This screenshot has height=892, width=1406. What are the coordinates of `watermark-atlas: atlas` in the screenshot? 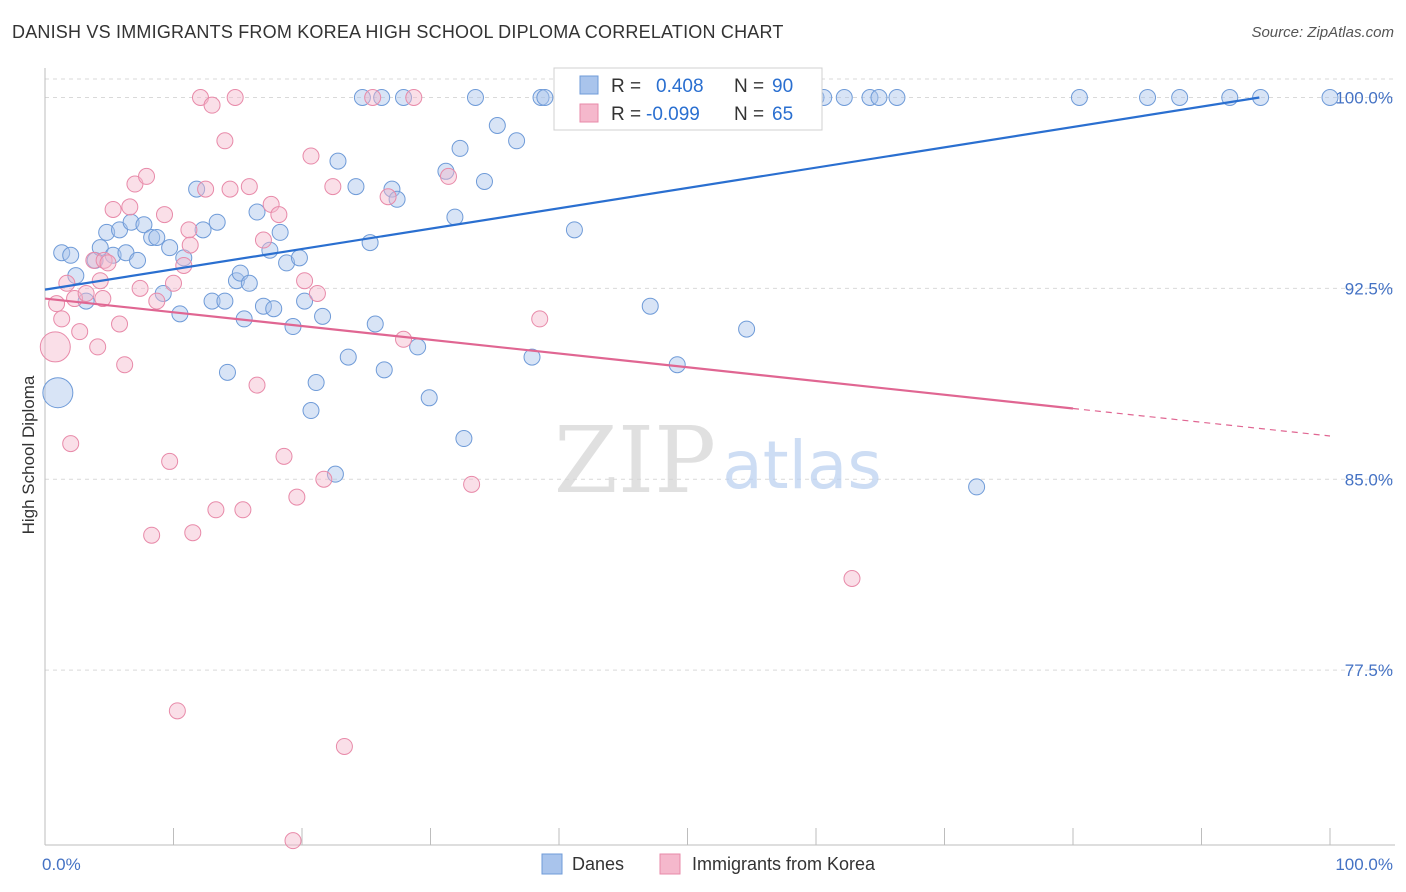 It's located at (802, 465).